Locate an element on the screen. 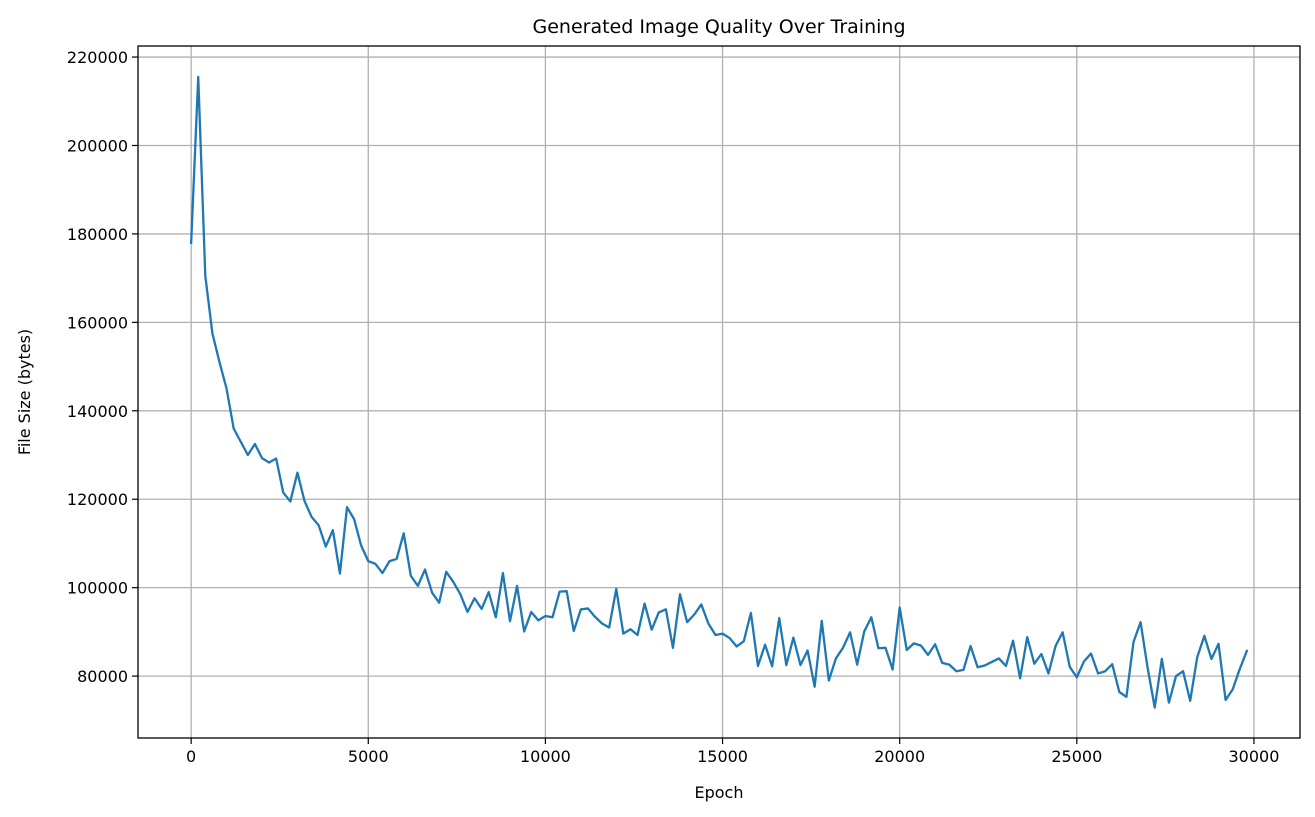 The width and height of the screenshot is (1315, 817). x-tick-label: 30000 is located at coordinates (1253, 756).